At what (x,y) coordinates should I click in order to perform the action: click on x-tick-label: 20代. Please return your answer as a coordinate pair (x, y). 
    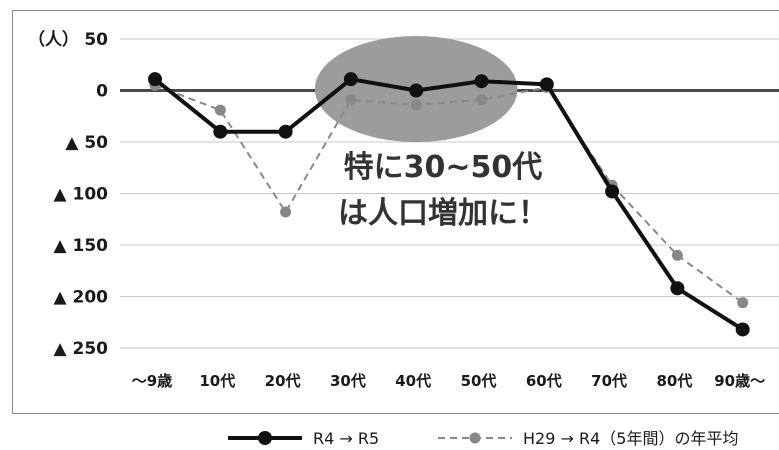
    Looking at the image, I should click on (283, 381).